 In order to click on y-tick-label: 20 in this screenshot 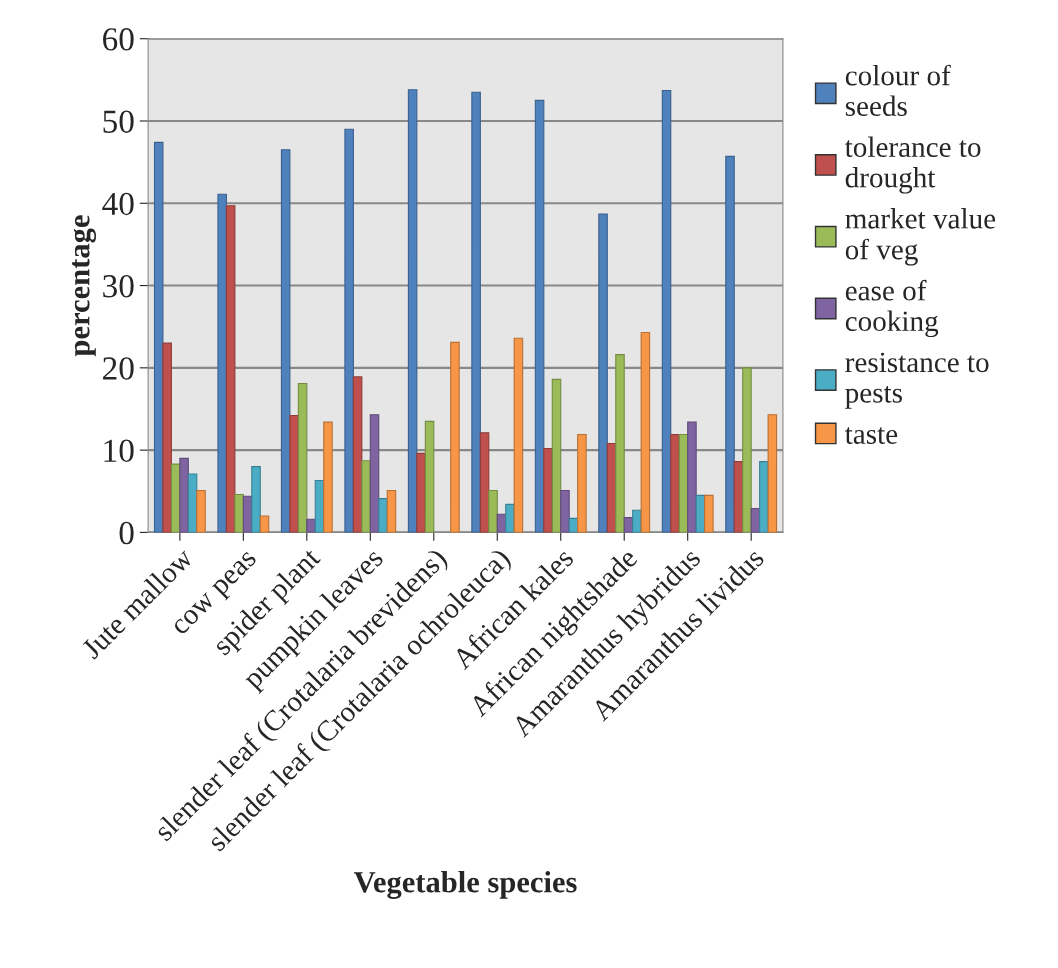, I will do `click(118, 368)`.